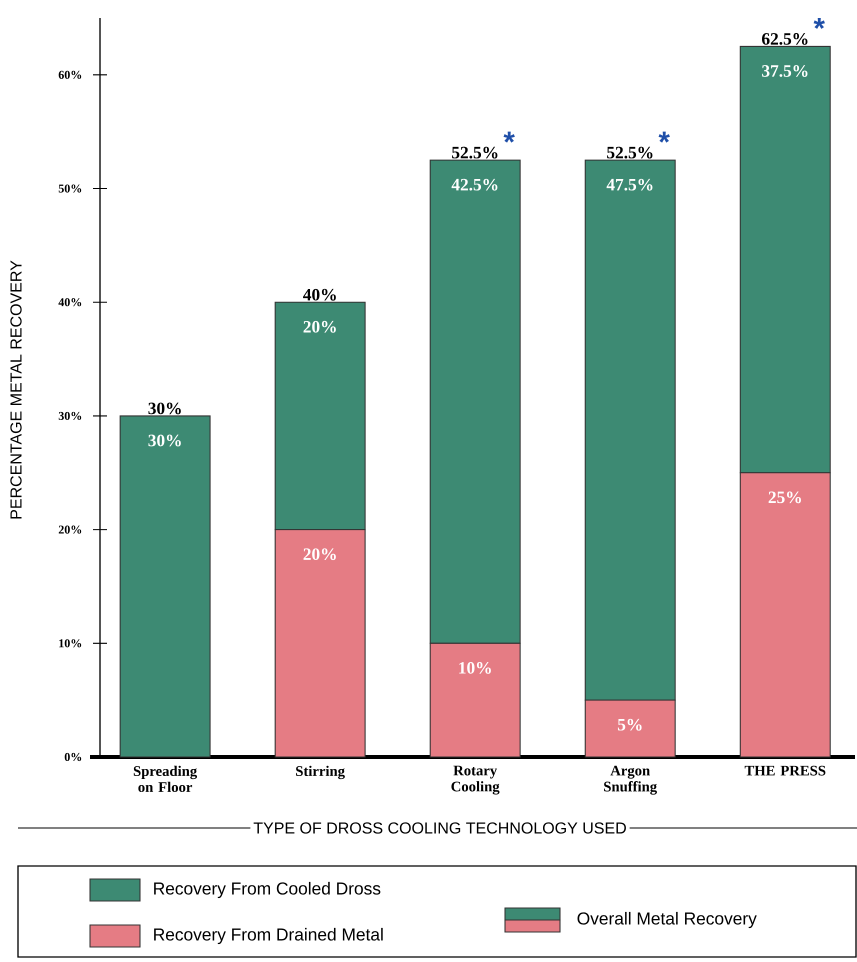  Describe the element at coordinates (70, 188) in the screenshot. I see `y-tick-label: 50%` at that location.